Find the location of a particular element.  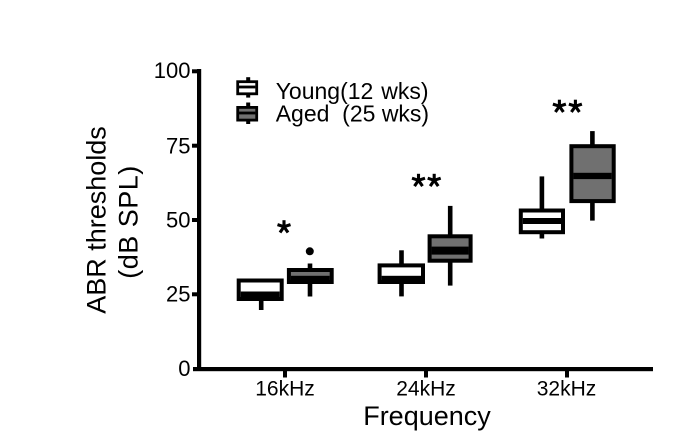

svg-text: 24kHz is located at coordinates (426, 389).